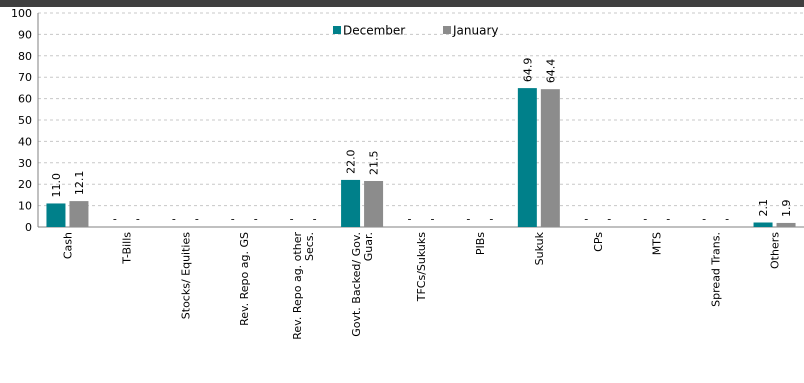 The width and height of the screenshot is (804, 383). I want to click on y-tick-label: 90, so click(25, 34).